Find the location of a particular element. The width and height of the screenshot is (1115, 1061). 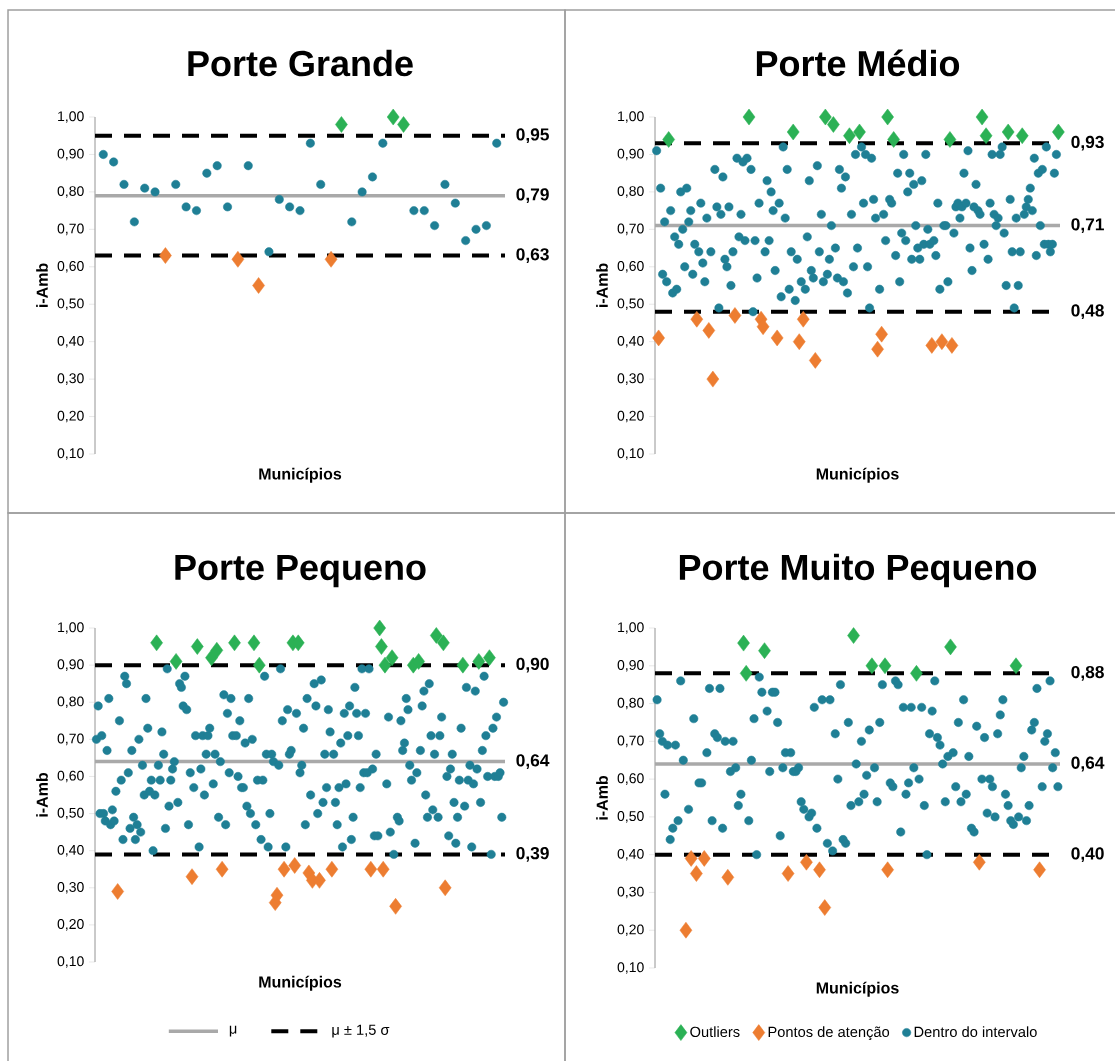

ref-line-label: 0,48 is located at coordinates (1087, 312).